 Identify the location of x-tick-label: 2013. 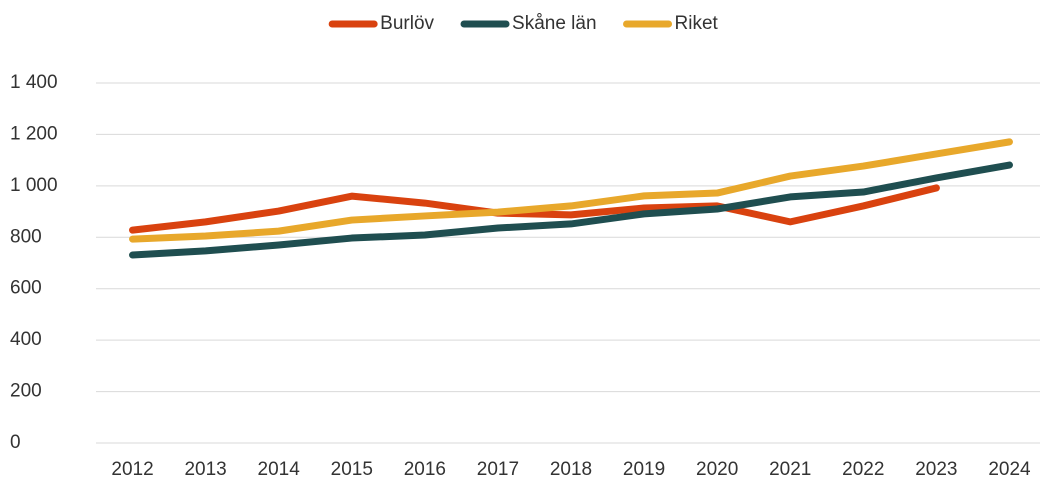
(205, 469).